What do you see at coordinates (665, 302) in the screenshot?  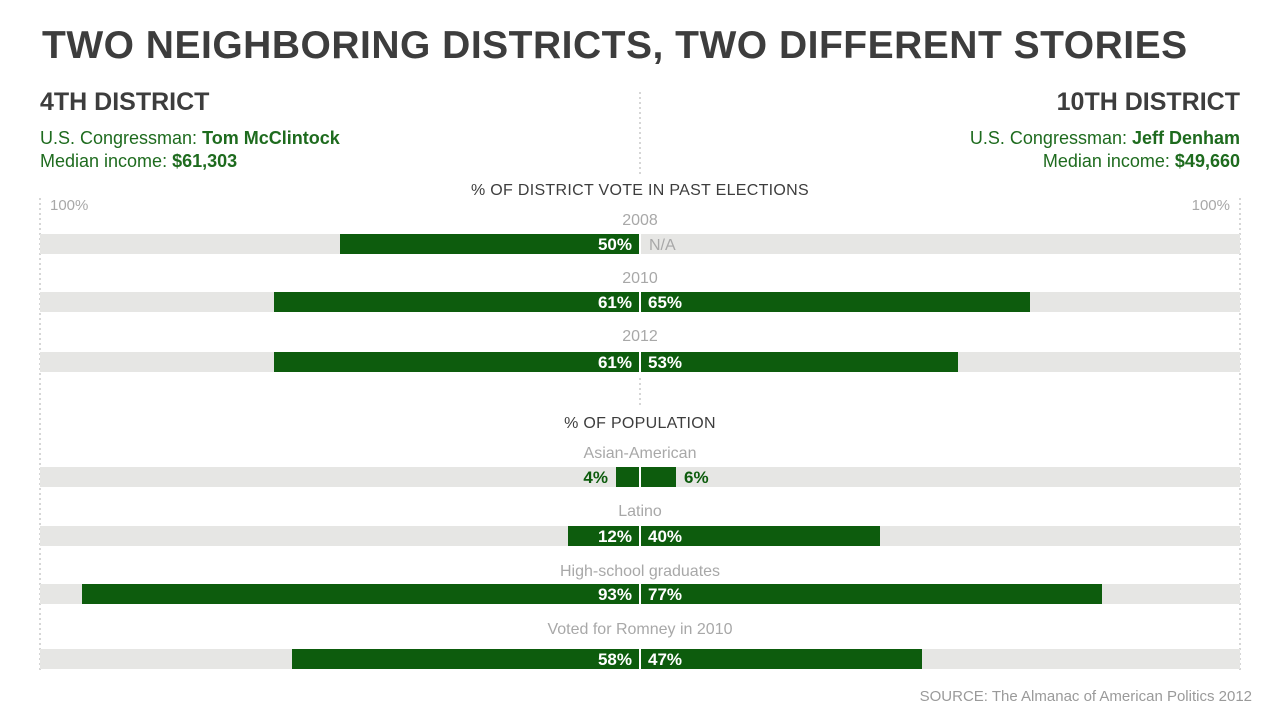 I see `value-label-right: 65%` at bounding box center [665, 302].